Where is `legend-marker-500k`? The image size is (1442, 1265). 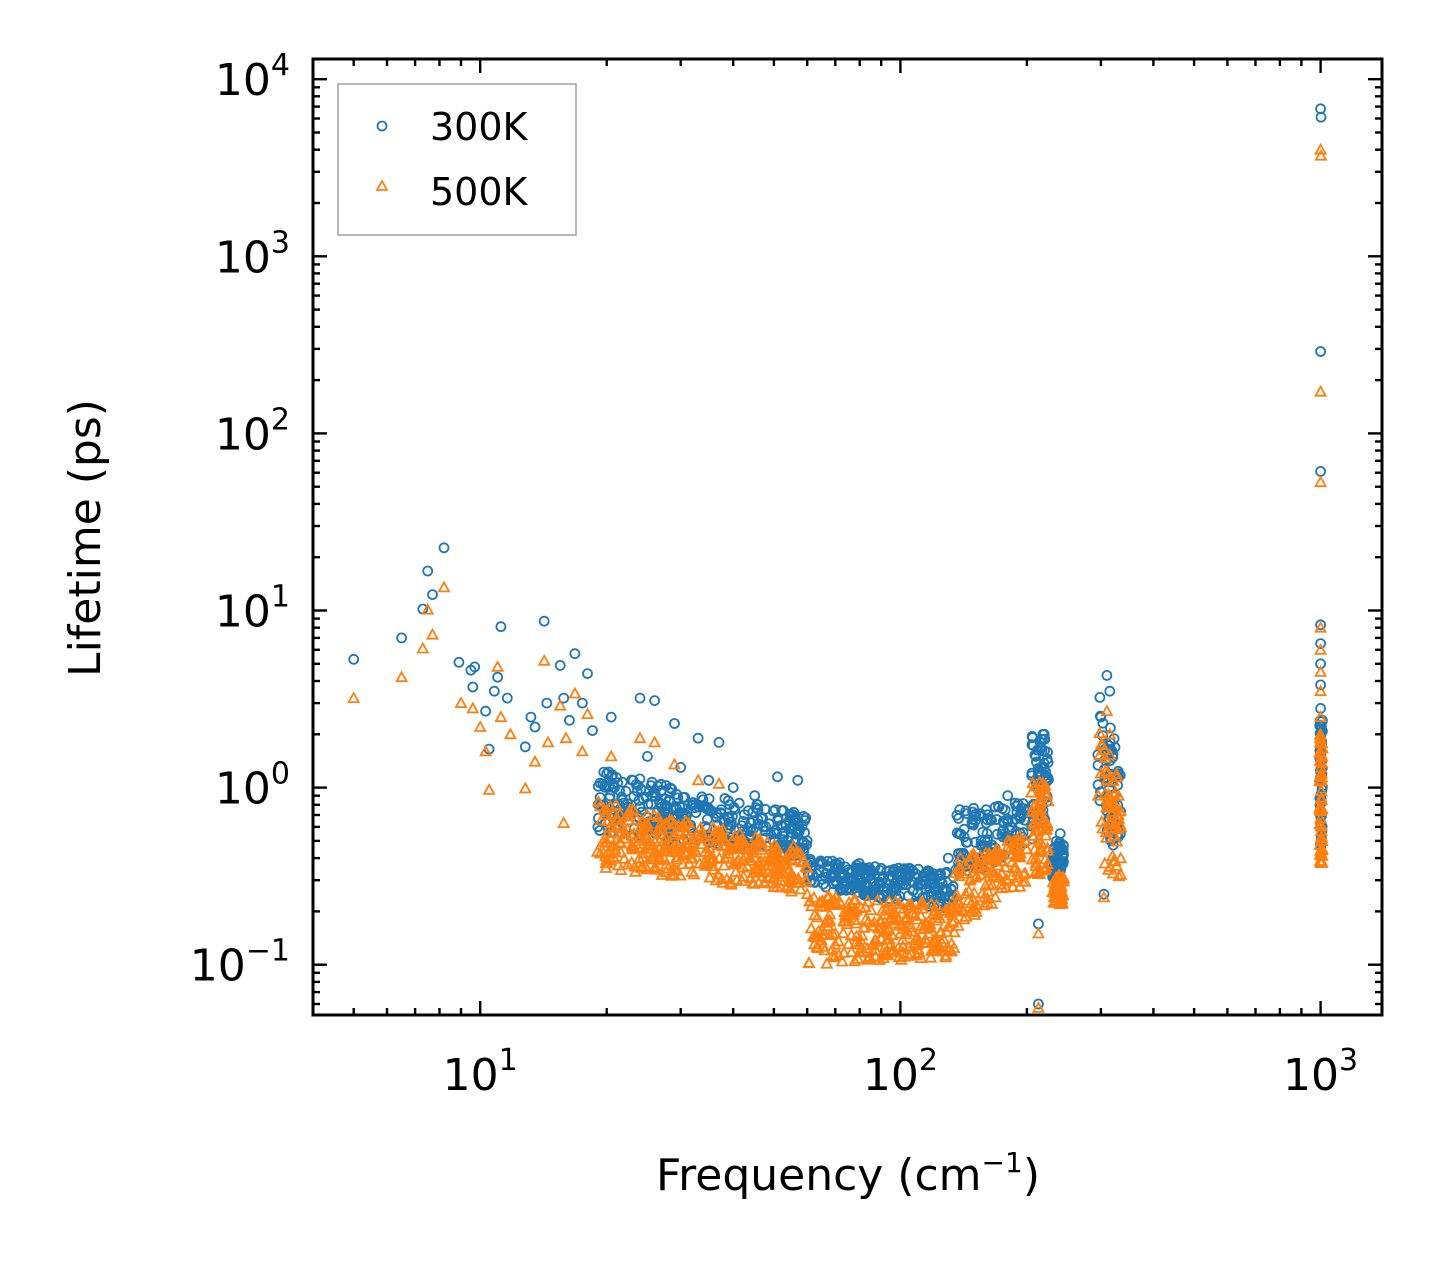 legend-marker-500k is located at coordinates (382, 185).